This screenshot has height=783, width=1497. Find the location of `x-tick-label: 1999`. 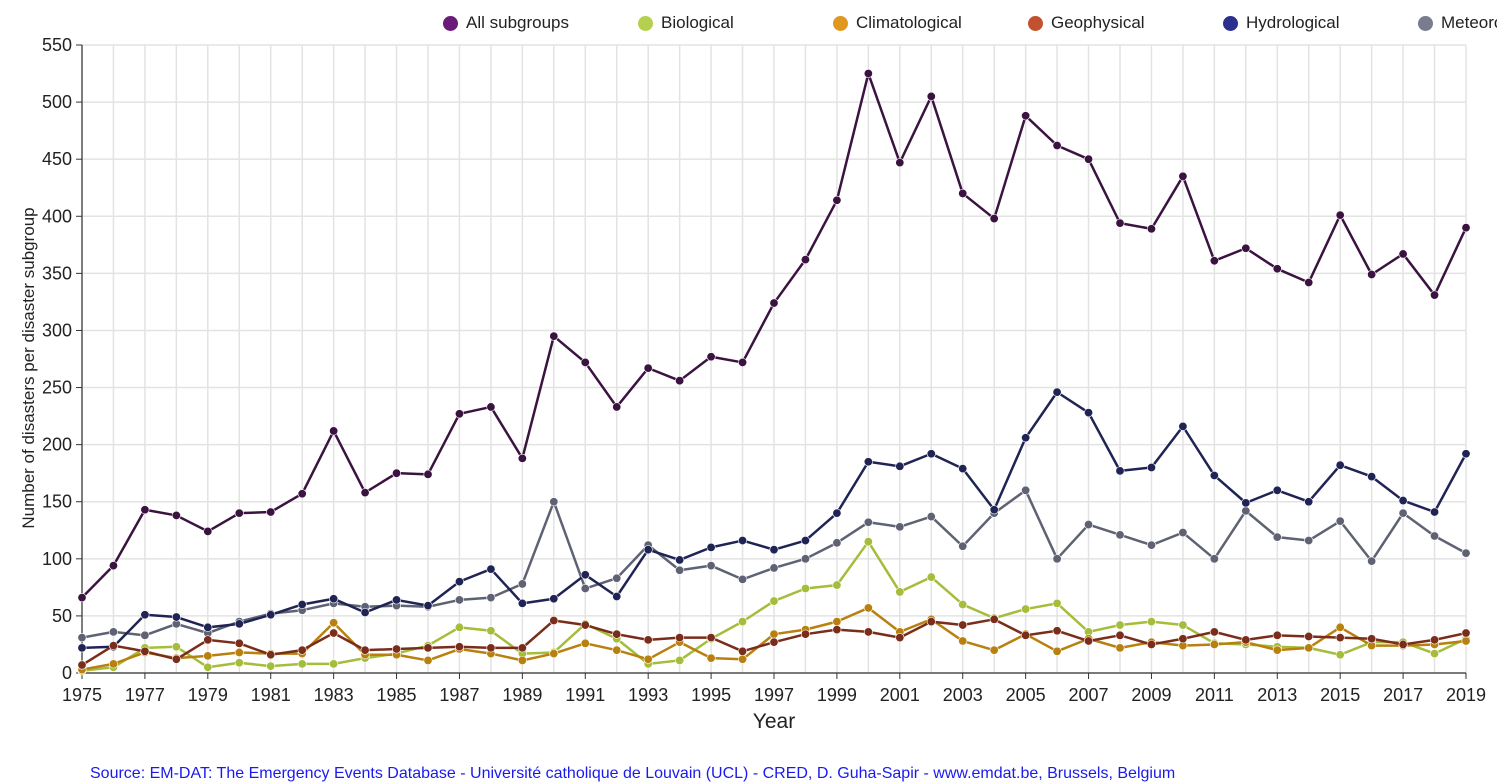

x-tick-label: 1999 is located at coordinates (837, 695).